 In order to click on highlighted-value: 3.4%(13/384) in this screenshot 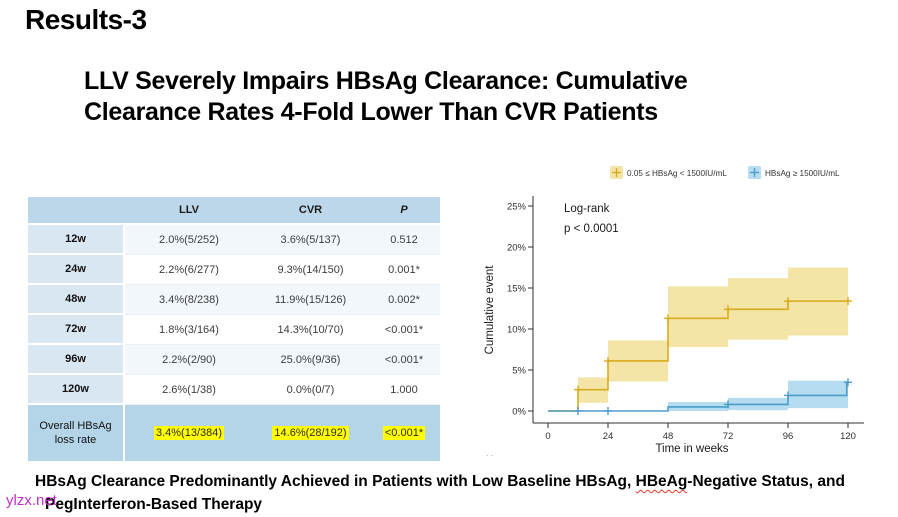, I will do `click(189, 433)`.